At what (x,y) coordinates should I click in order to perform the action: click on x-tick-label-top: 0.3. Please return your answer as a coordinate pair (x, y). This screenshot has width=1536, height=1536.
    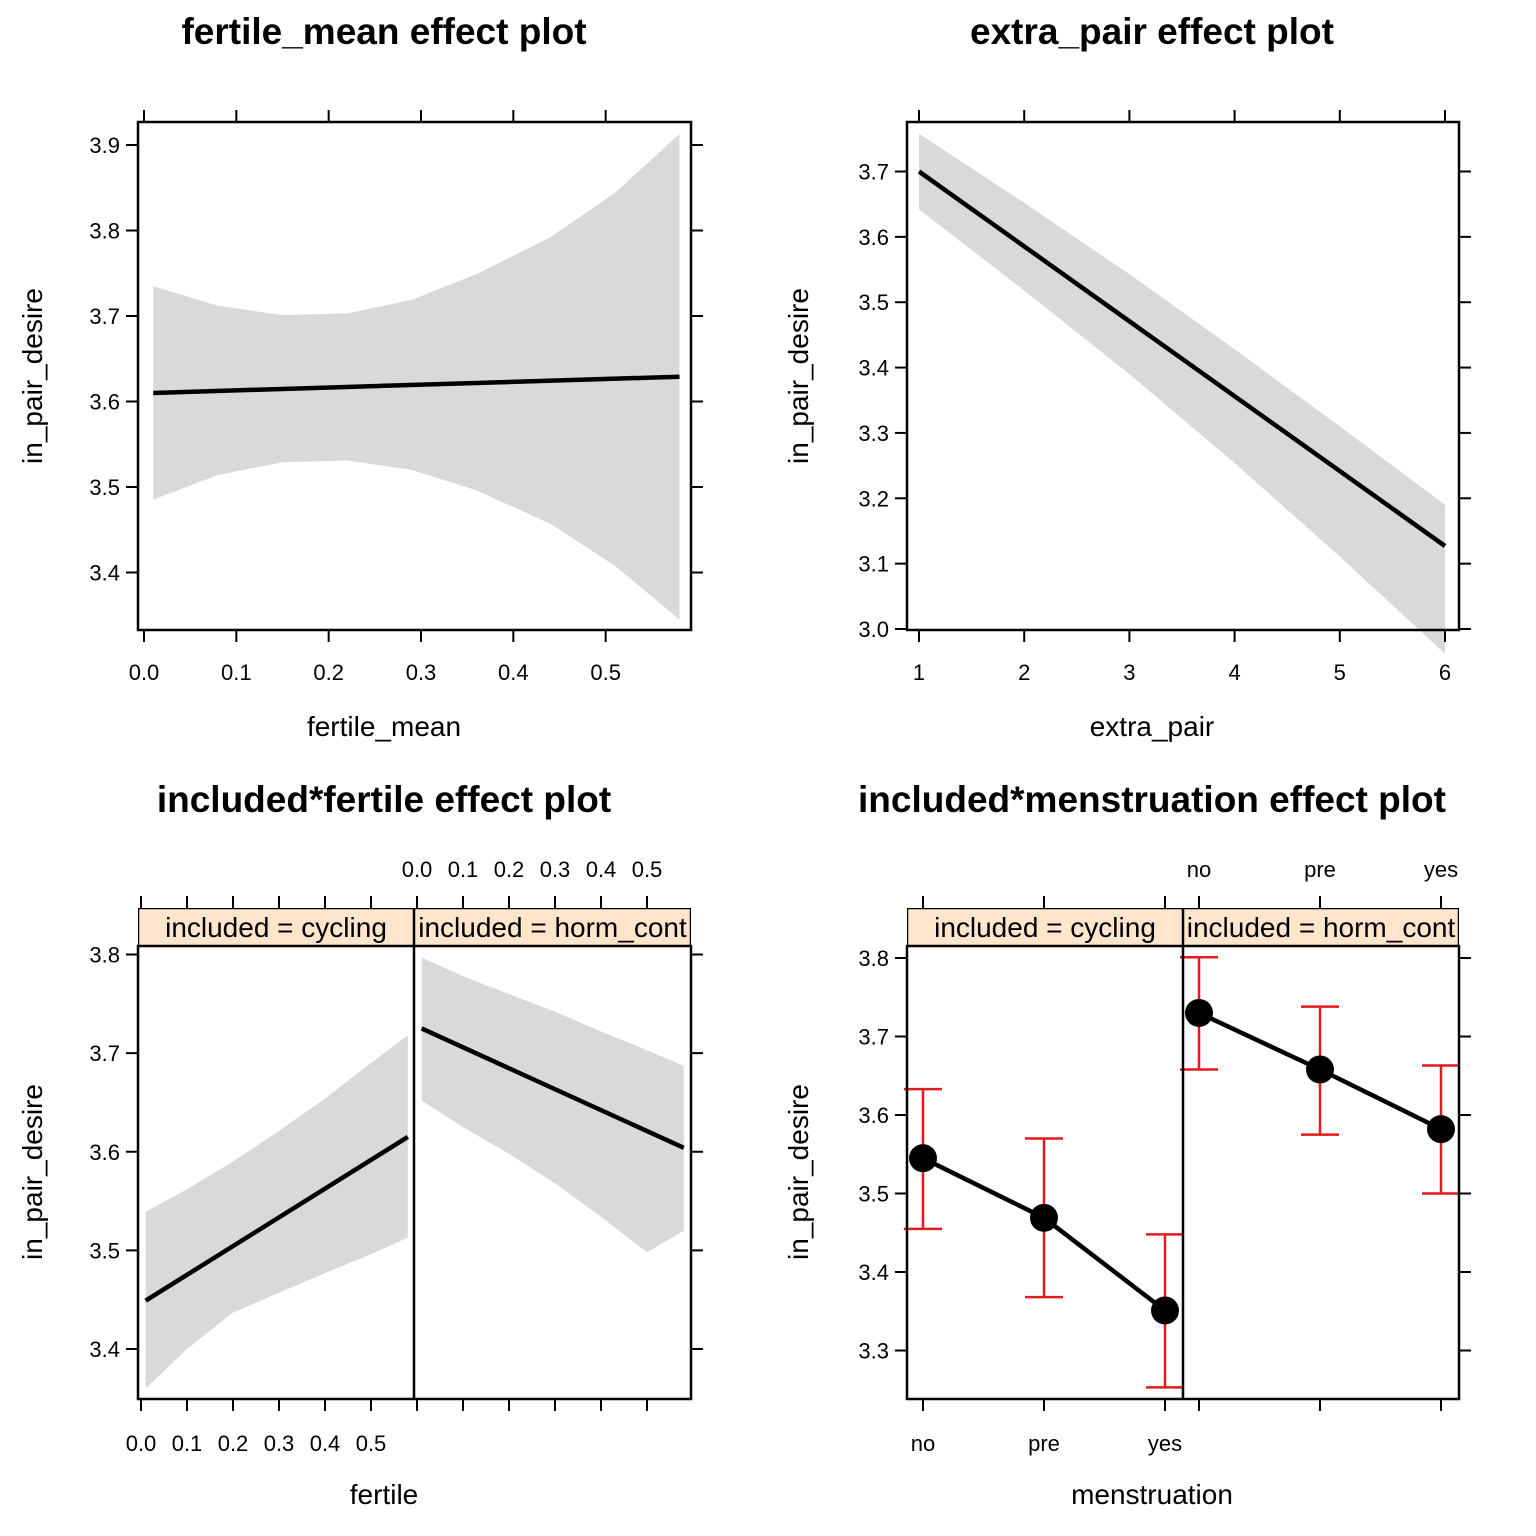
    Looking at the image, I should click on (555, 869).